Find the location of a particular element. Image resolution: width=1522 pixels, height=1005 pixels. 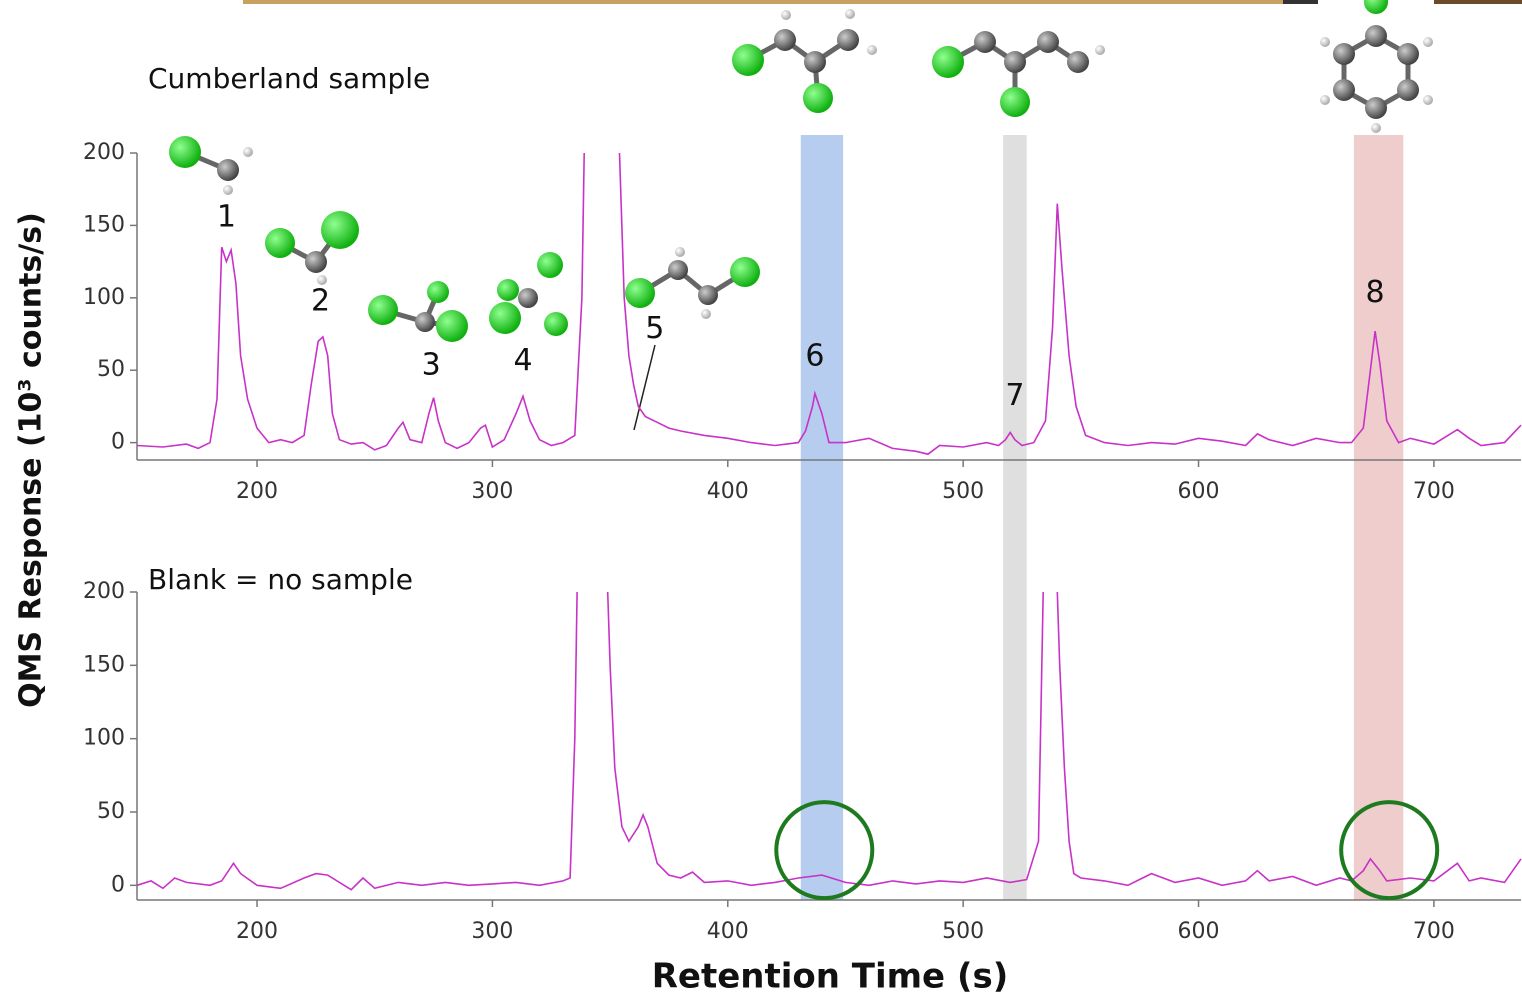

y-axis-label: QMS Response (10³ counts/s) is located at coordinates (31, 460).